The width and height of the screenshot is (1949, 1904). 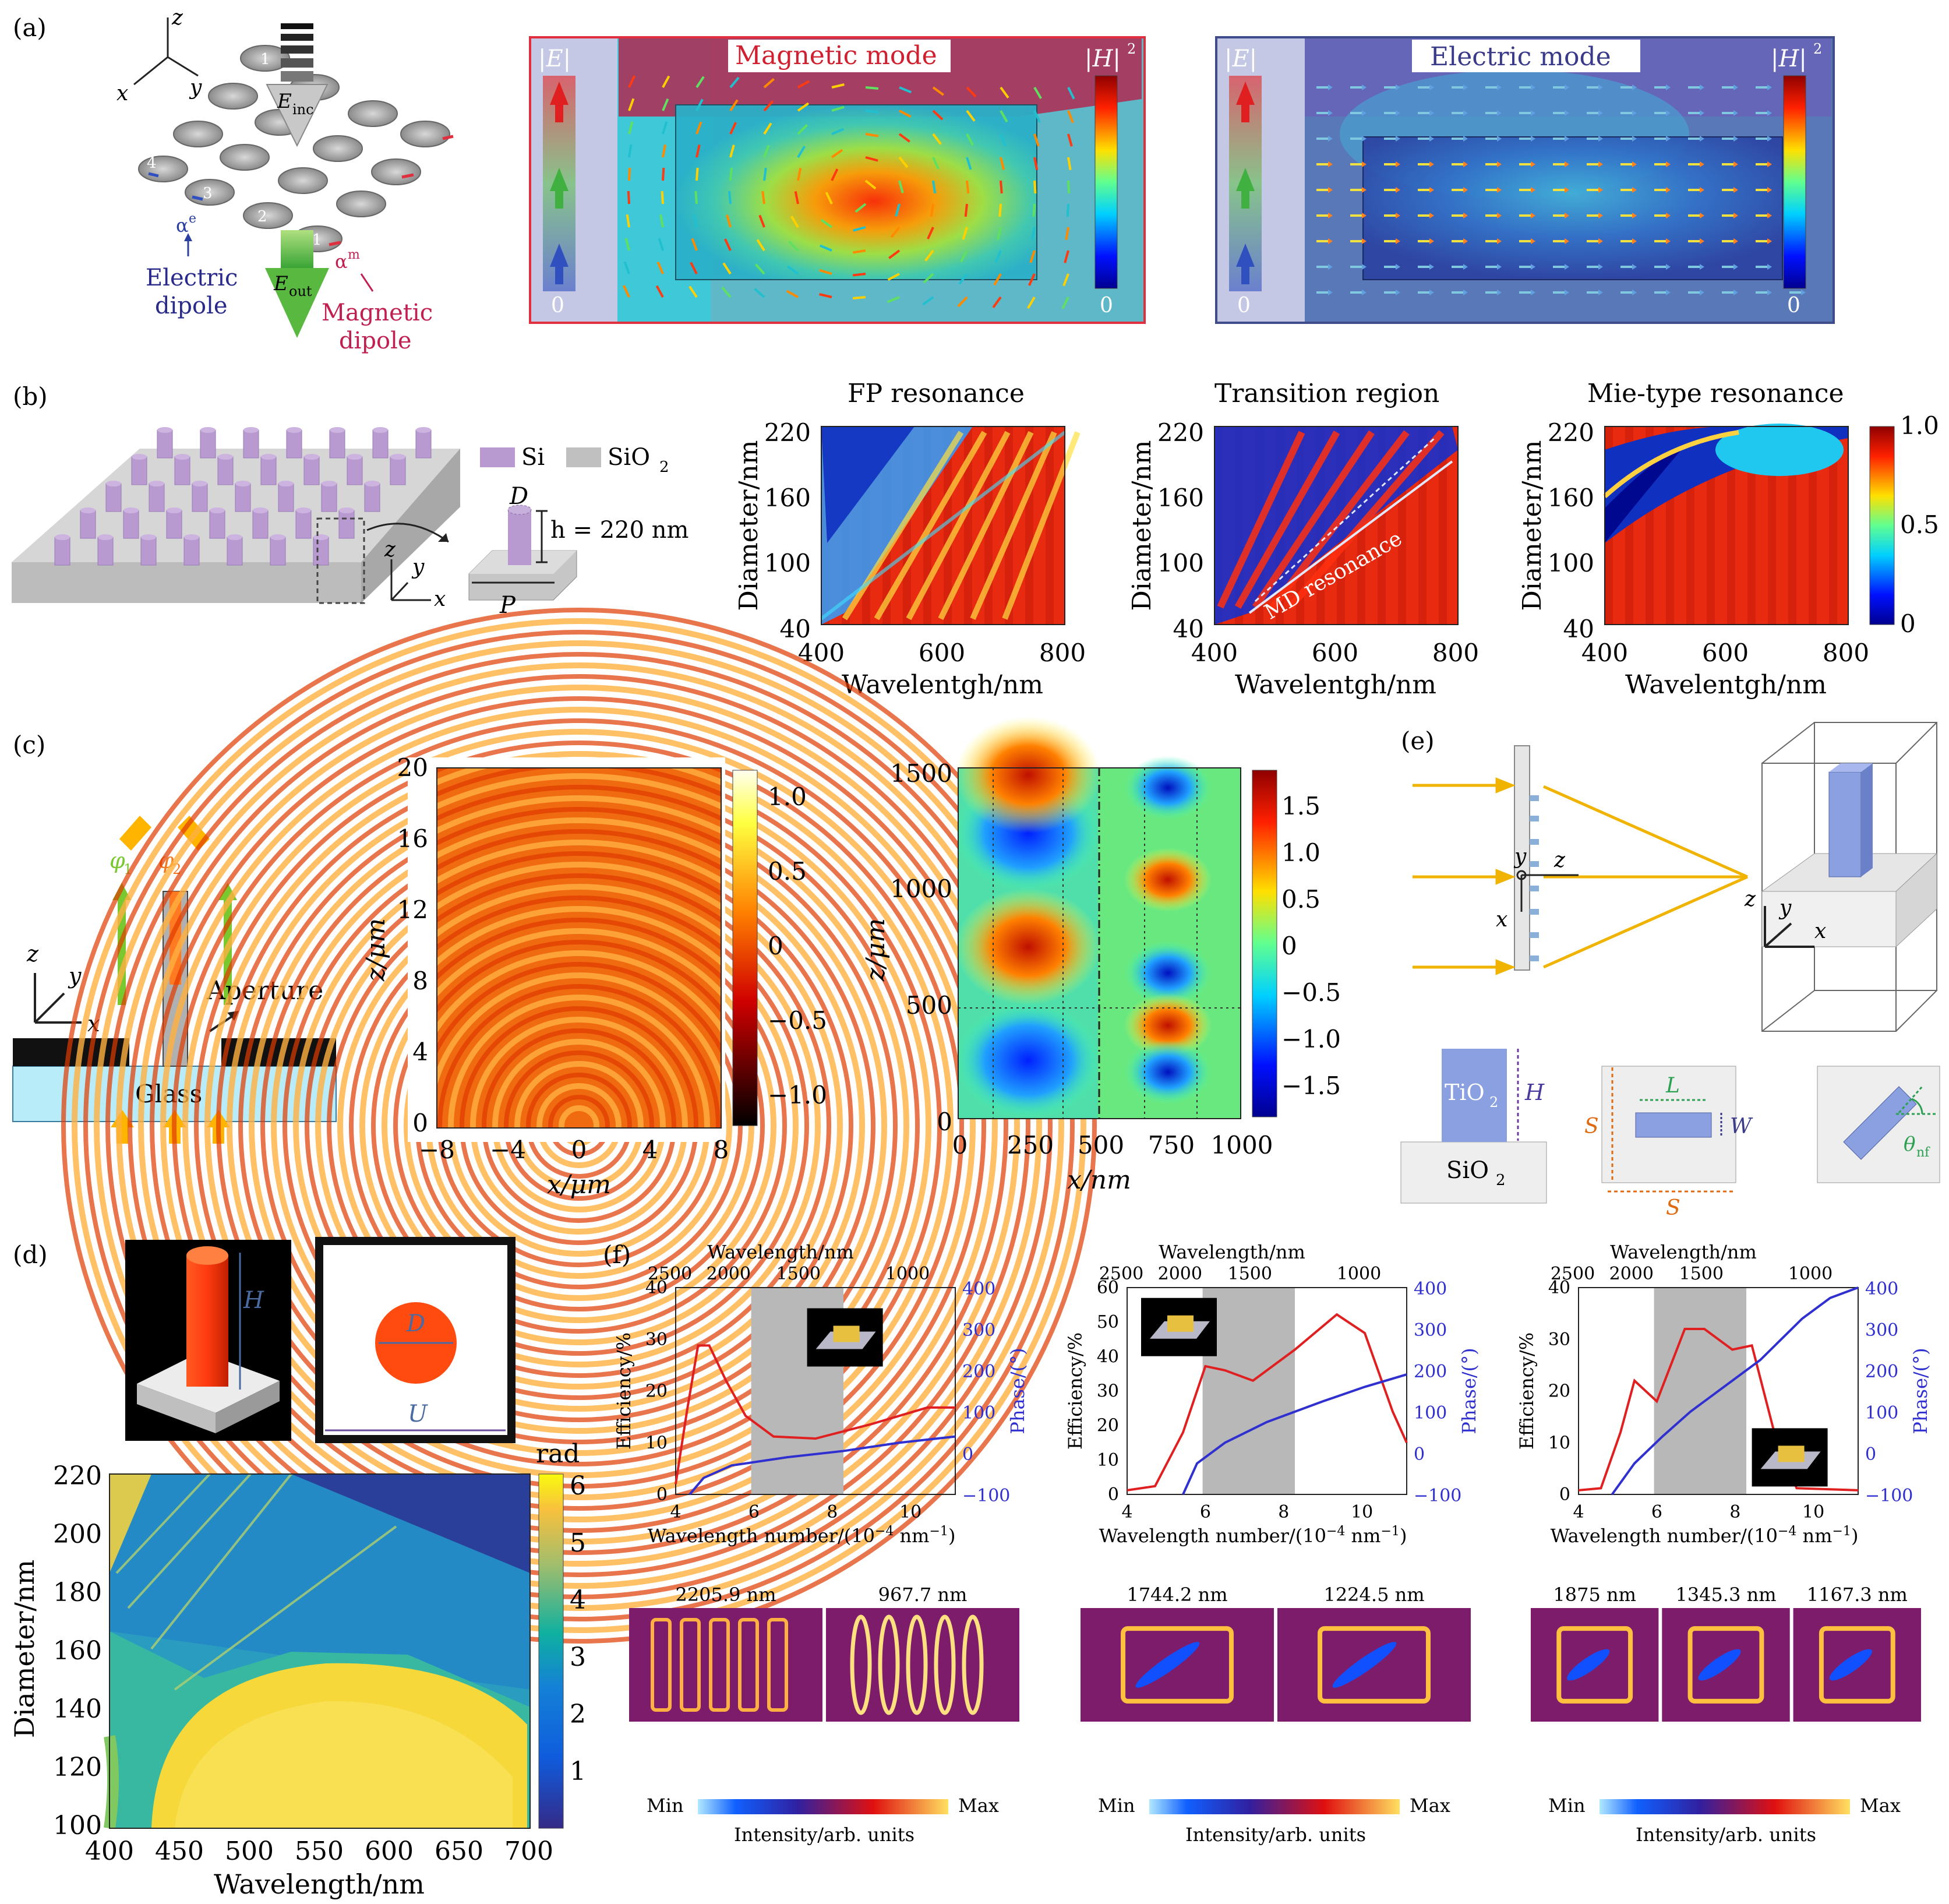 What do you see at coordinates (1373, 1595) in the screenshot?
I see `field-wavelength-label: 1224.5 nm` at bounding box center [1373, 1595].